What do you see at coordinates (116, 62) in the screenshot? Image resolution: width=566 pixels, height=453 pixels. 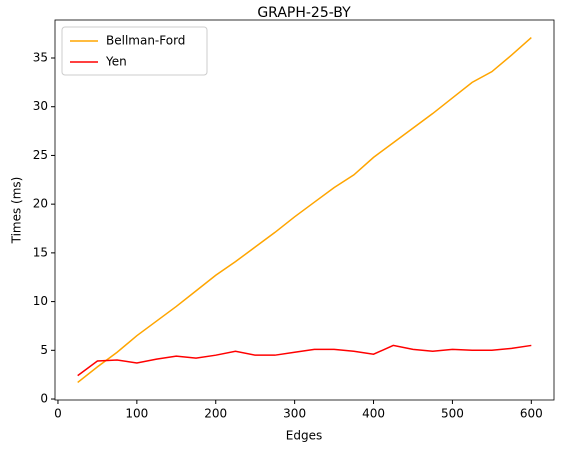 I see `legend-label: Yen` at bounding box center [116, 62].